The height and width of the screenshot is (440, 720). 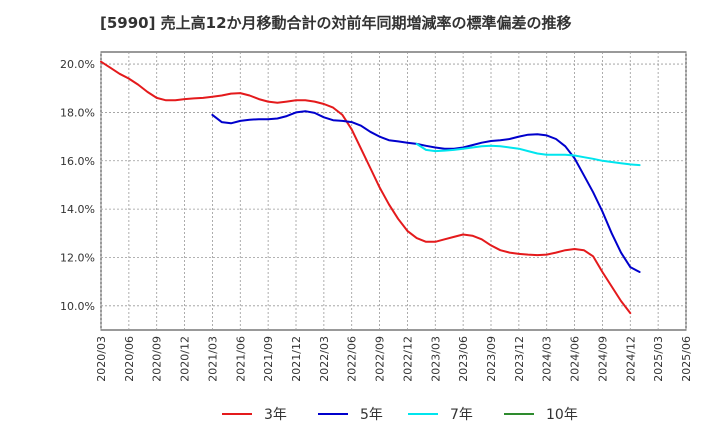 What do you see at coordinates (77, 209) in the screenshot?
I see `y-tick-label: 14.0%` at bounding box center [77, 209].